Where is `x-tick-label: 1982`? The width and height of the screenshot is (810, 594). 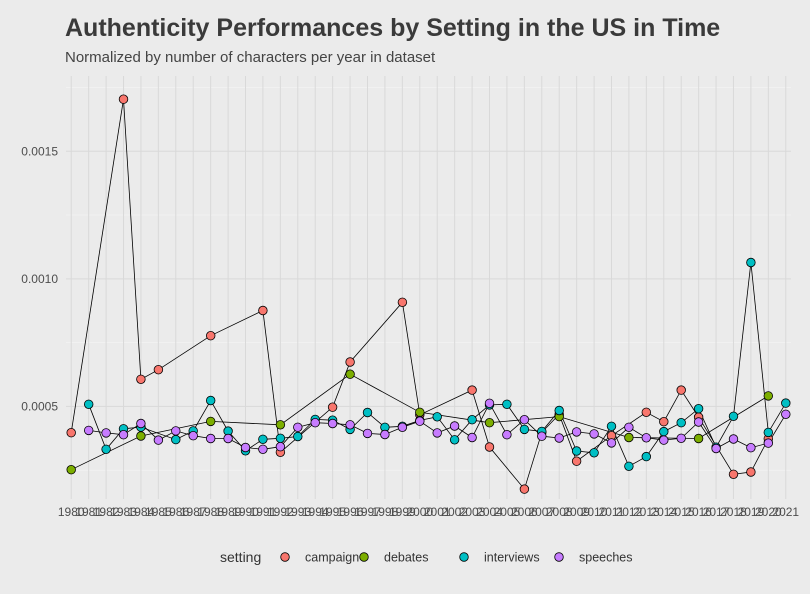
x-tick-label: 1982 is located at coordinates (106, 512).